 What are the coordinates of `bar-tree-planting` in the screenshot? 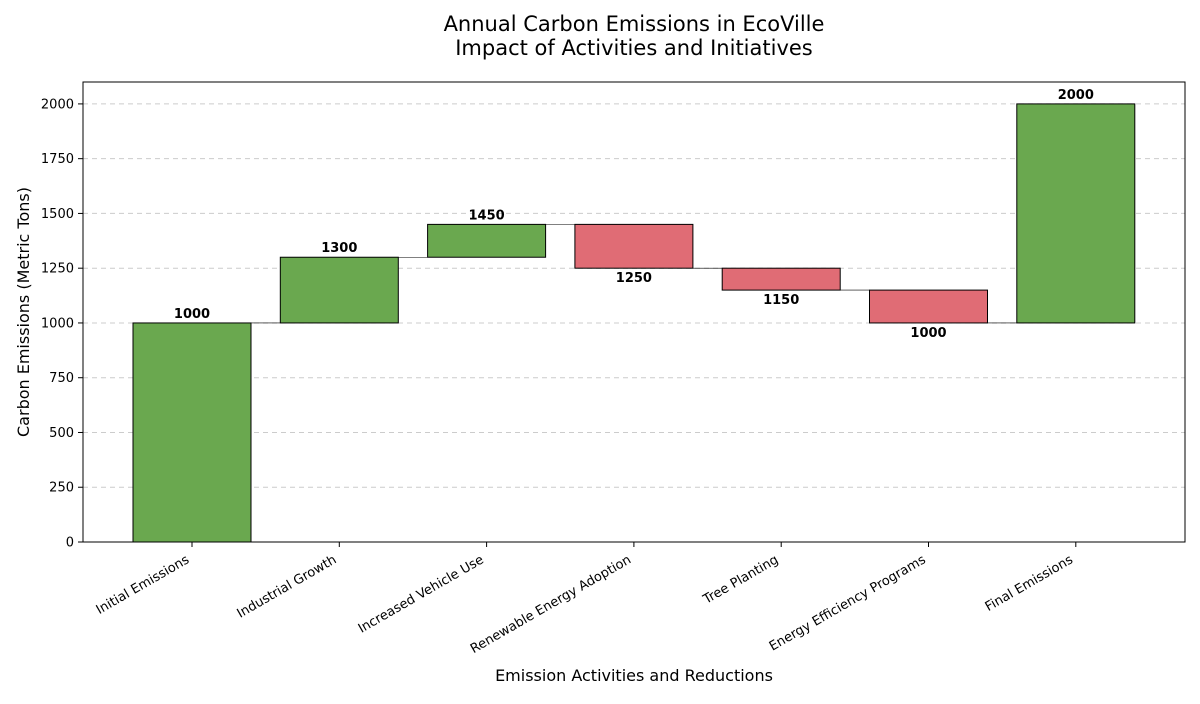 It's located at (781, 279).